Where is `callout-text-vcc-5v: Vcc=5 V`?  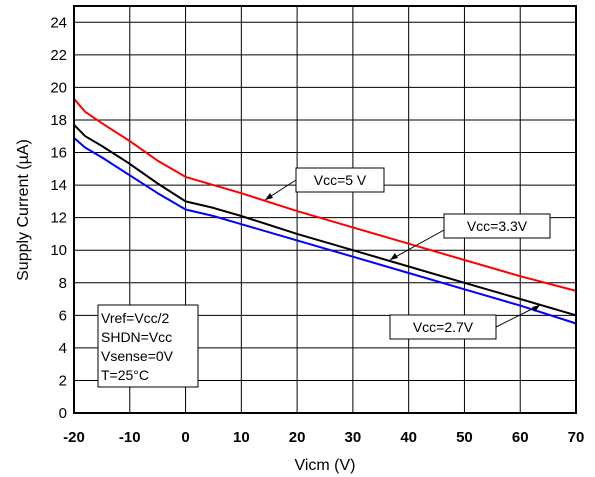
callout-text-vcc-5v: Vcc=5 V is located at coordinates (340, 180).